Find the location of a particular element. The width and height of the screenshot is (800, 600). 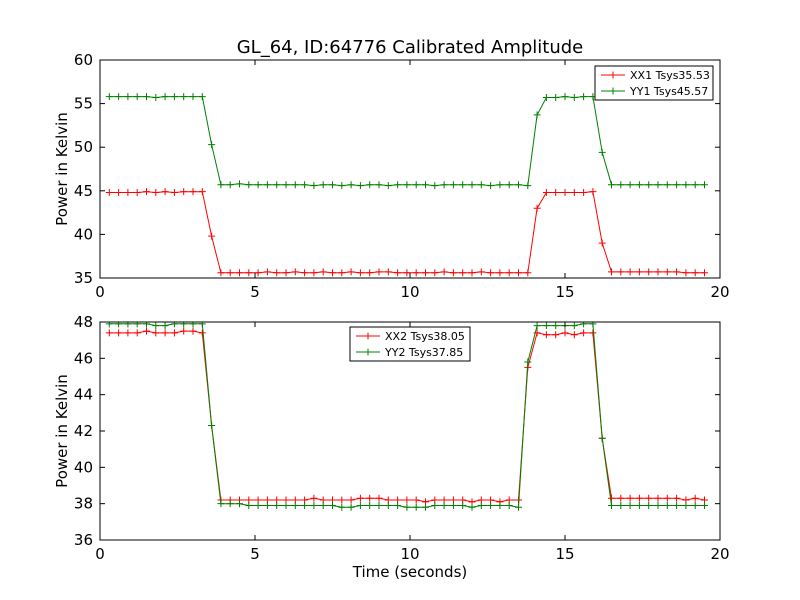

x-tick-label: 0 is located at coordinates (100, 554).